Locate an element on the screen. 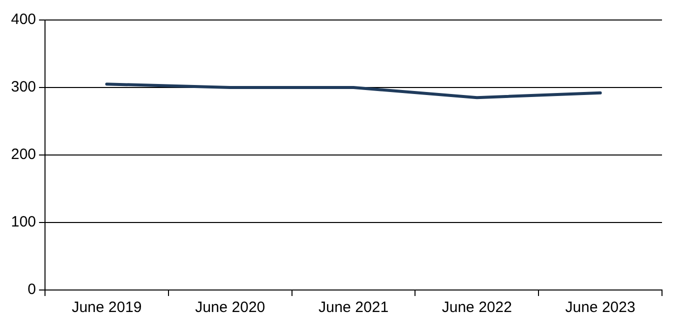  x-tick-label: June 2023 is located at coordinates (600, 307).